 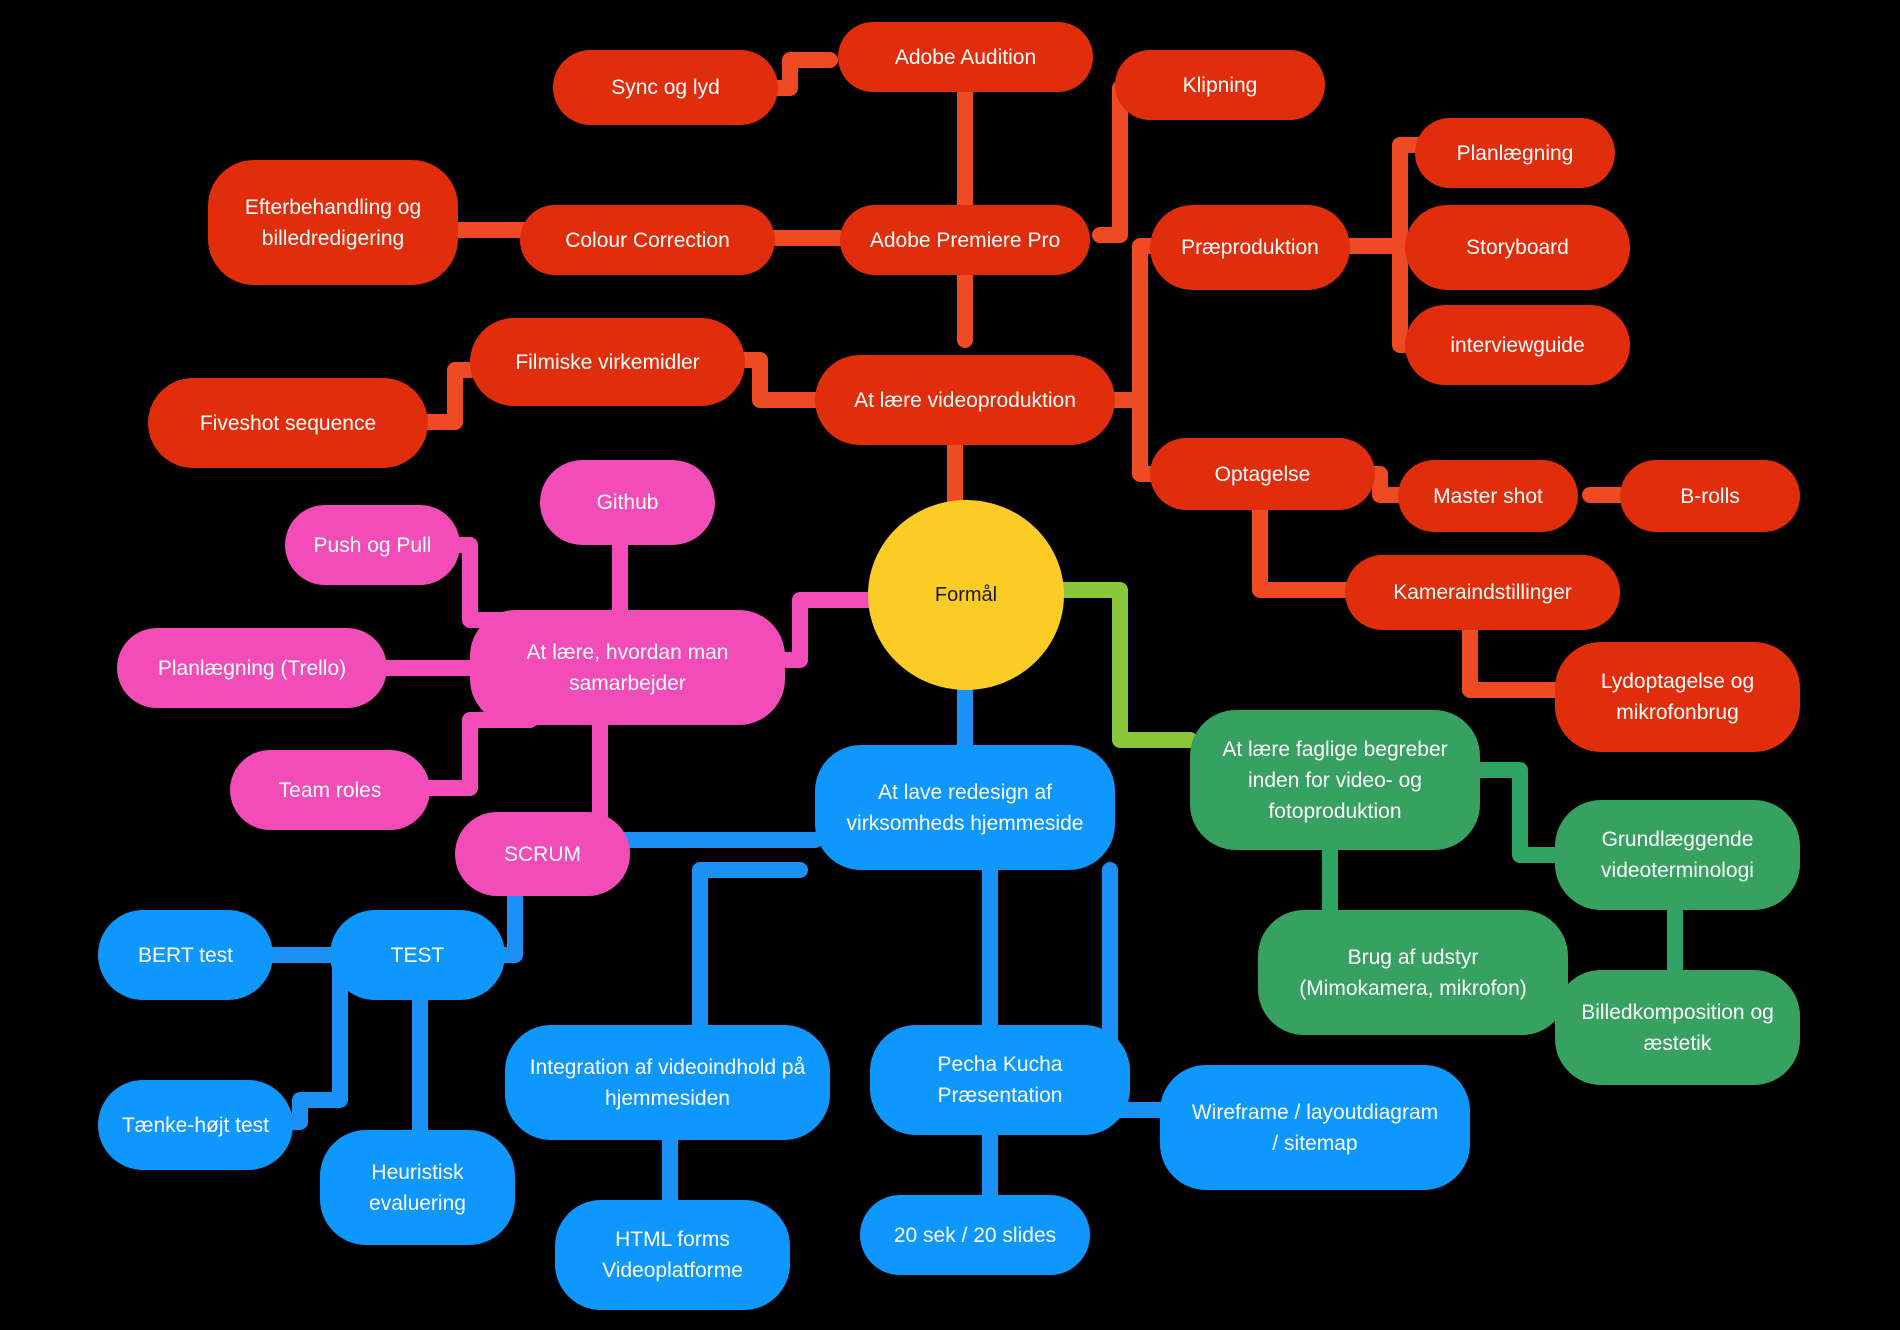 I want to click on blue-node-pecha-kucha: Pecha Kucha Præsentation, so click(x=1000, y=1080).